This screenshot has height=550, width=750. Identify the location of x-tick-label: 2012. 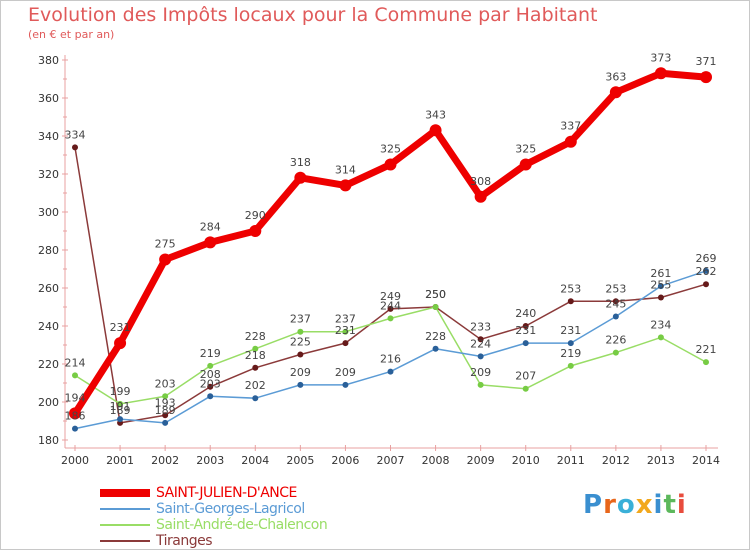
(616, 460).